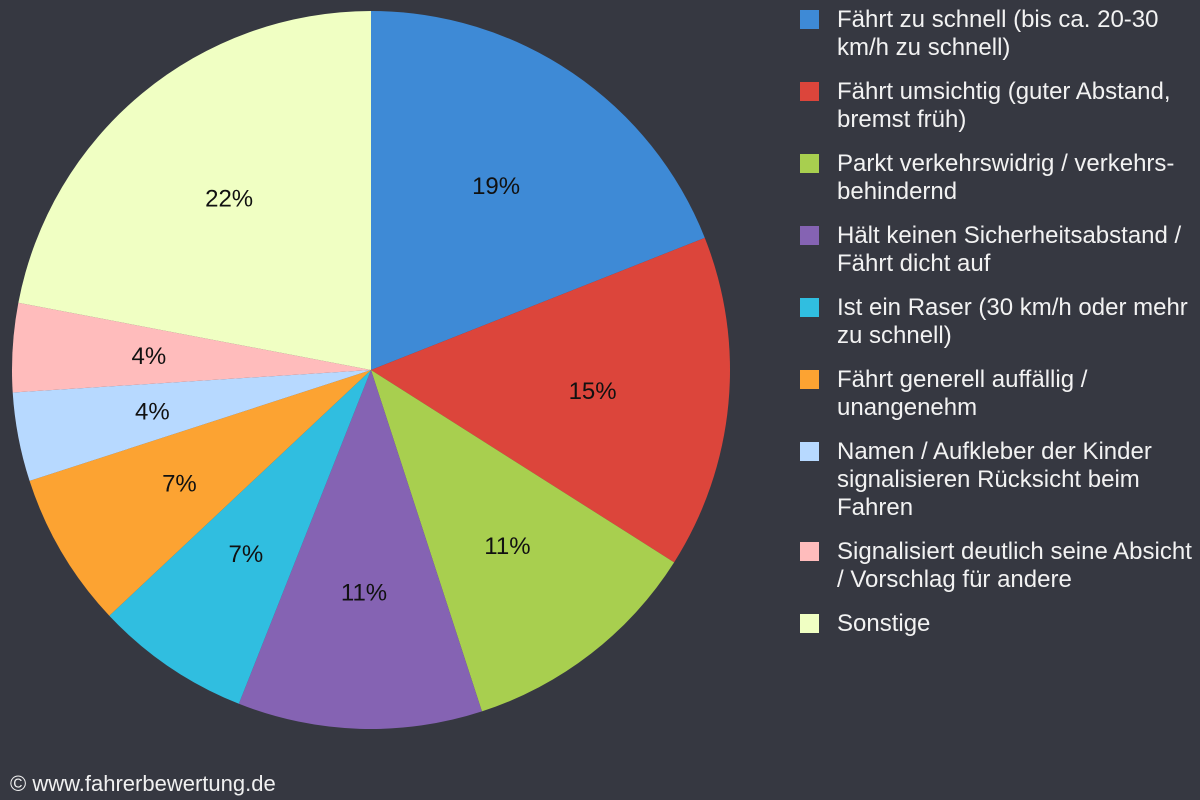  I want to click on legend-label: Sonstige, so click(884, 623).